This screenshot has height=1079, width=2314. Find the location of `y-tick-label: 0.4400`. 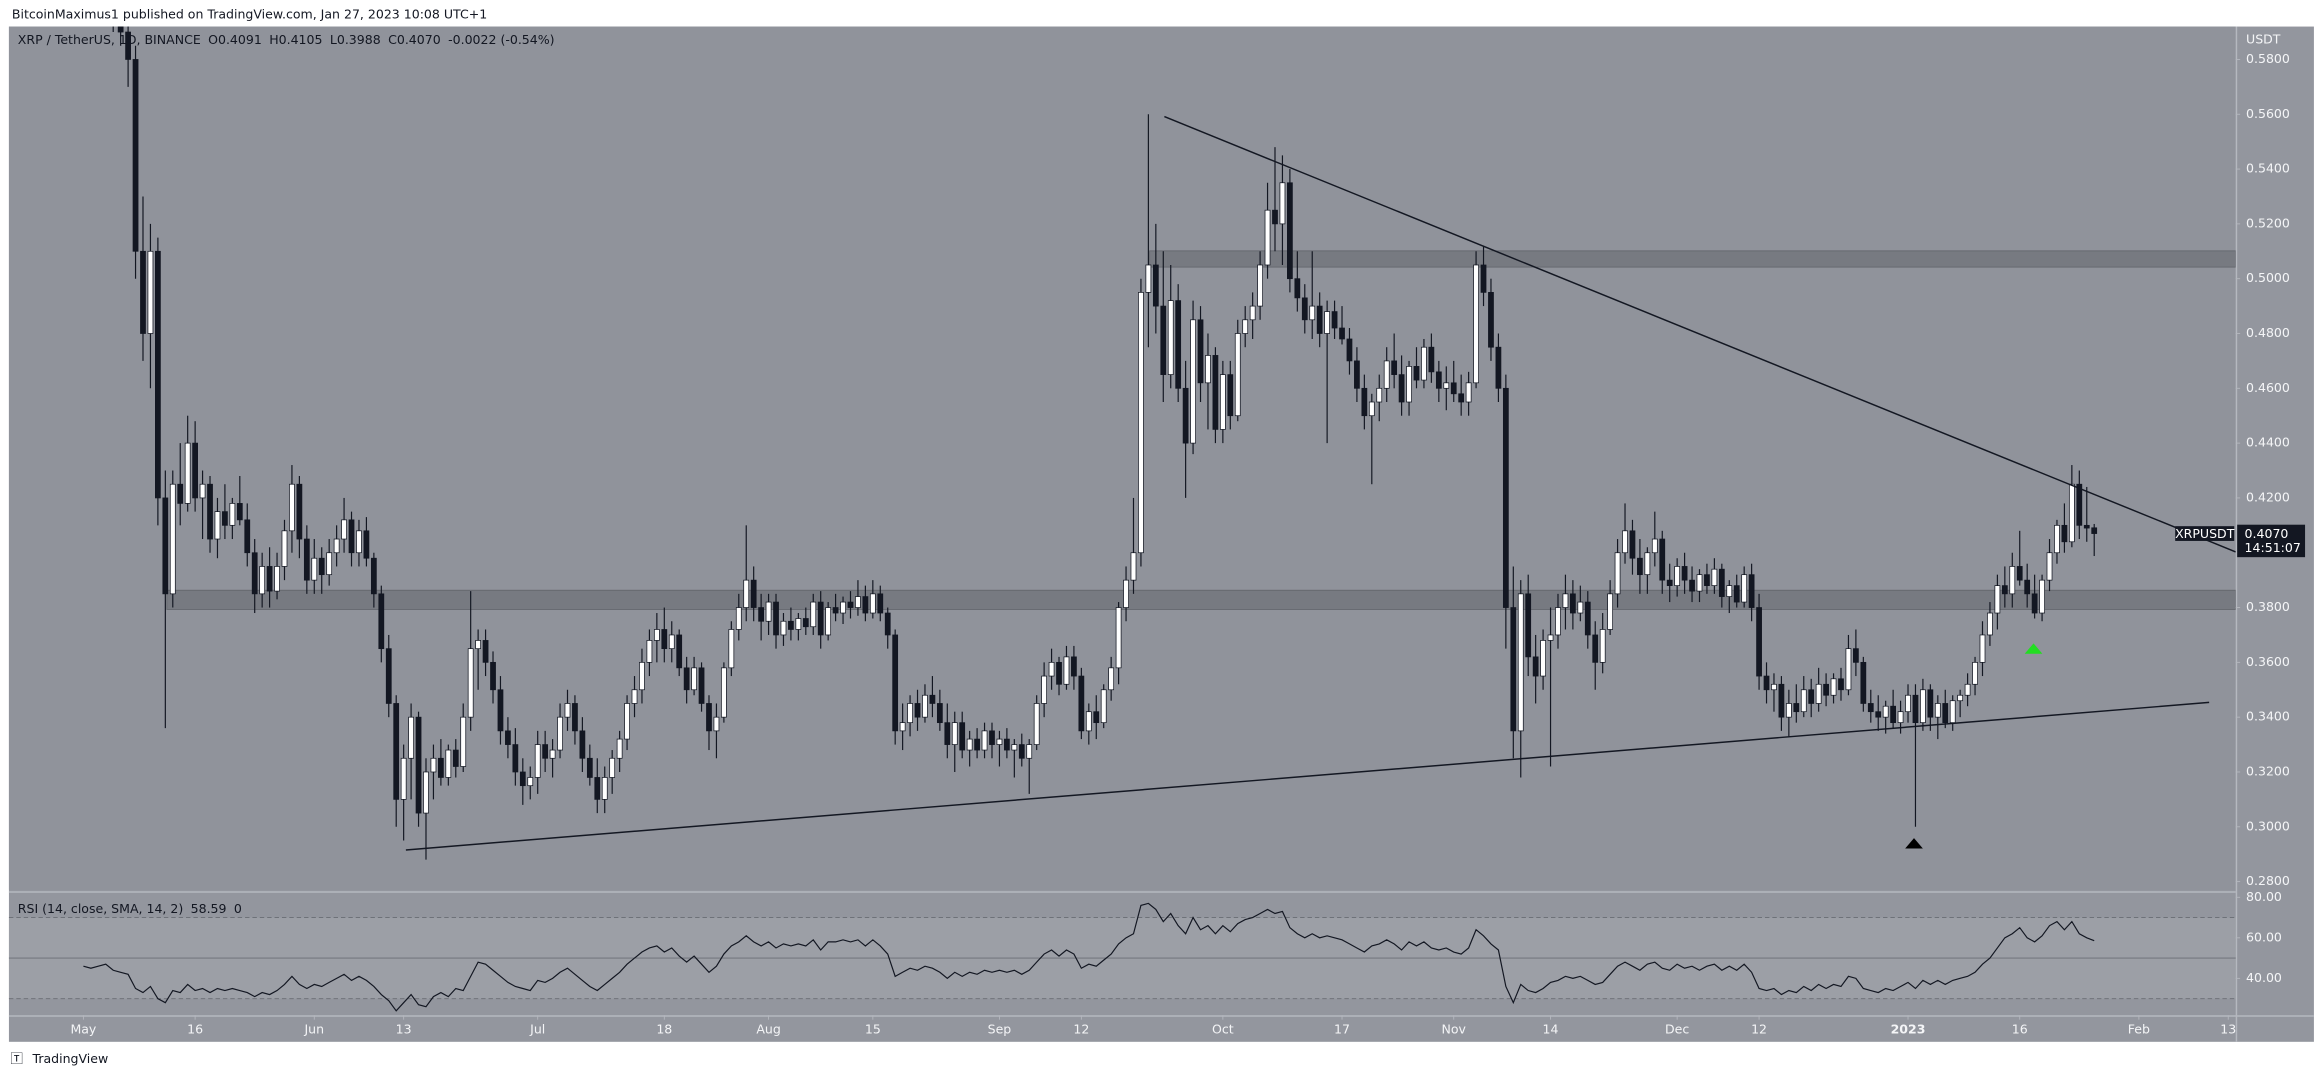

y-tick-label: 0.4400 is located at coordinates (2268, 442).